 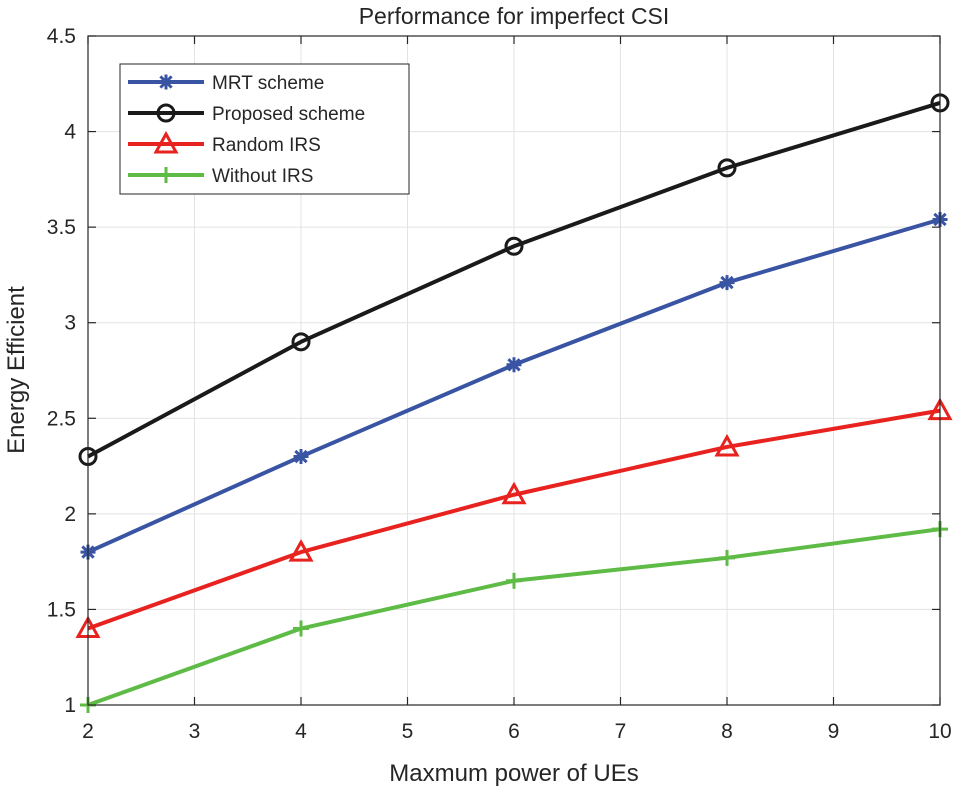 What do you see at coordinates (408, 731) in the screenshot?
I see `x-tick-label: 5` at bounding box center [408, 731].